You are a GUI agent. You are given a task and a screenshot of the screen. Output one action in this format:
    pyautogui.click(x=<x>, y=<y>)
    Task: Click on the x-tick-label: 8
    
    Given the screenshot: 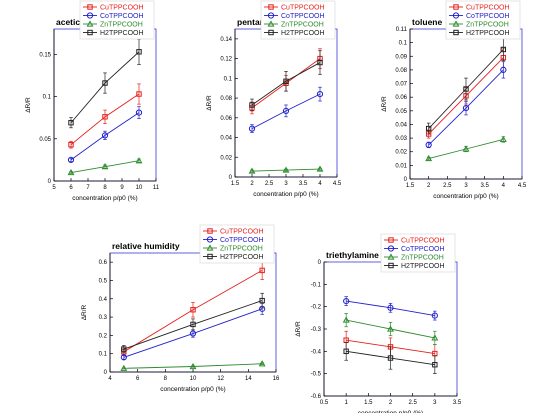 What is the action you would take?
    pyautogui.click(x=105, y=188)
    